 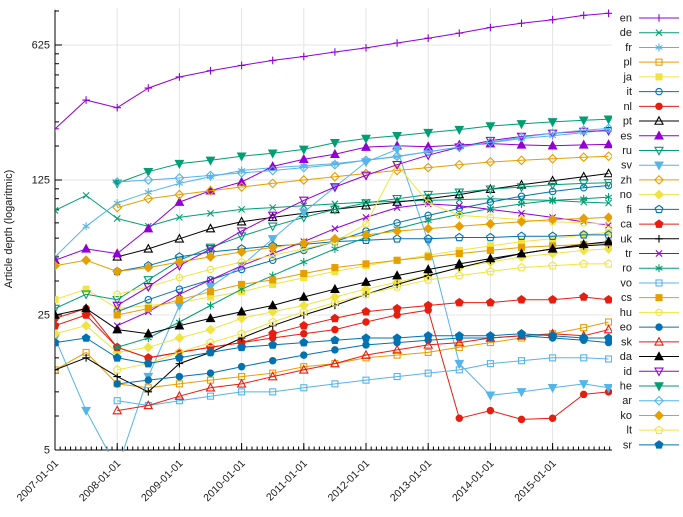 I want to click on legend-label: ru, so click(x=627, y=151).